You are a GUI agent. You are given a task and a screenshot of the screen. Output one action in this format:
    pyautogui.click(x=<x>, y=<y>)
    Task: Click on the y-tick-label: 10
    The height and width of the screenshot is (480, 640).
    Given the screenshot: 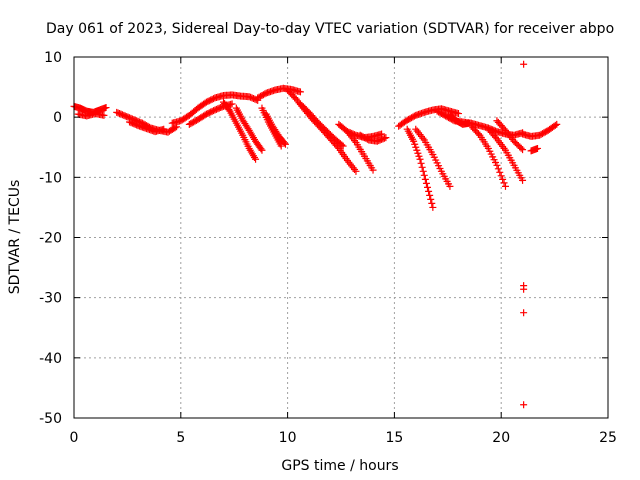 What is the action you would take?
    pyautogui.click(x=53, y=58)
    